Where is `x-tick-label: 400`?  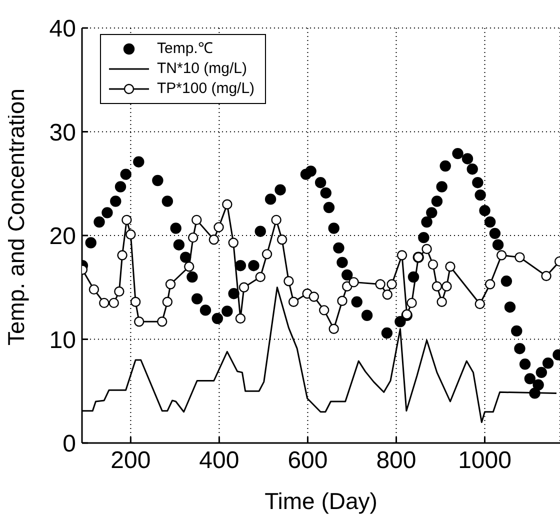 x-tick-label: 400 is located at coordinates (219, 460).